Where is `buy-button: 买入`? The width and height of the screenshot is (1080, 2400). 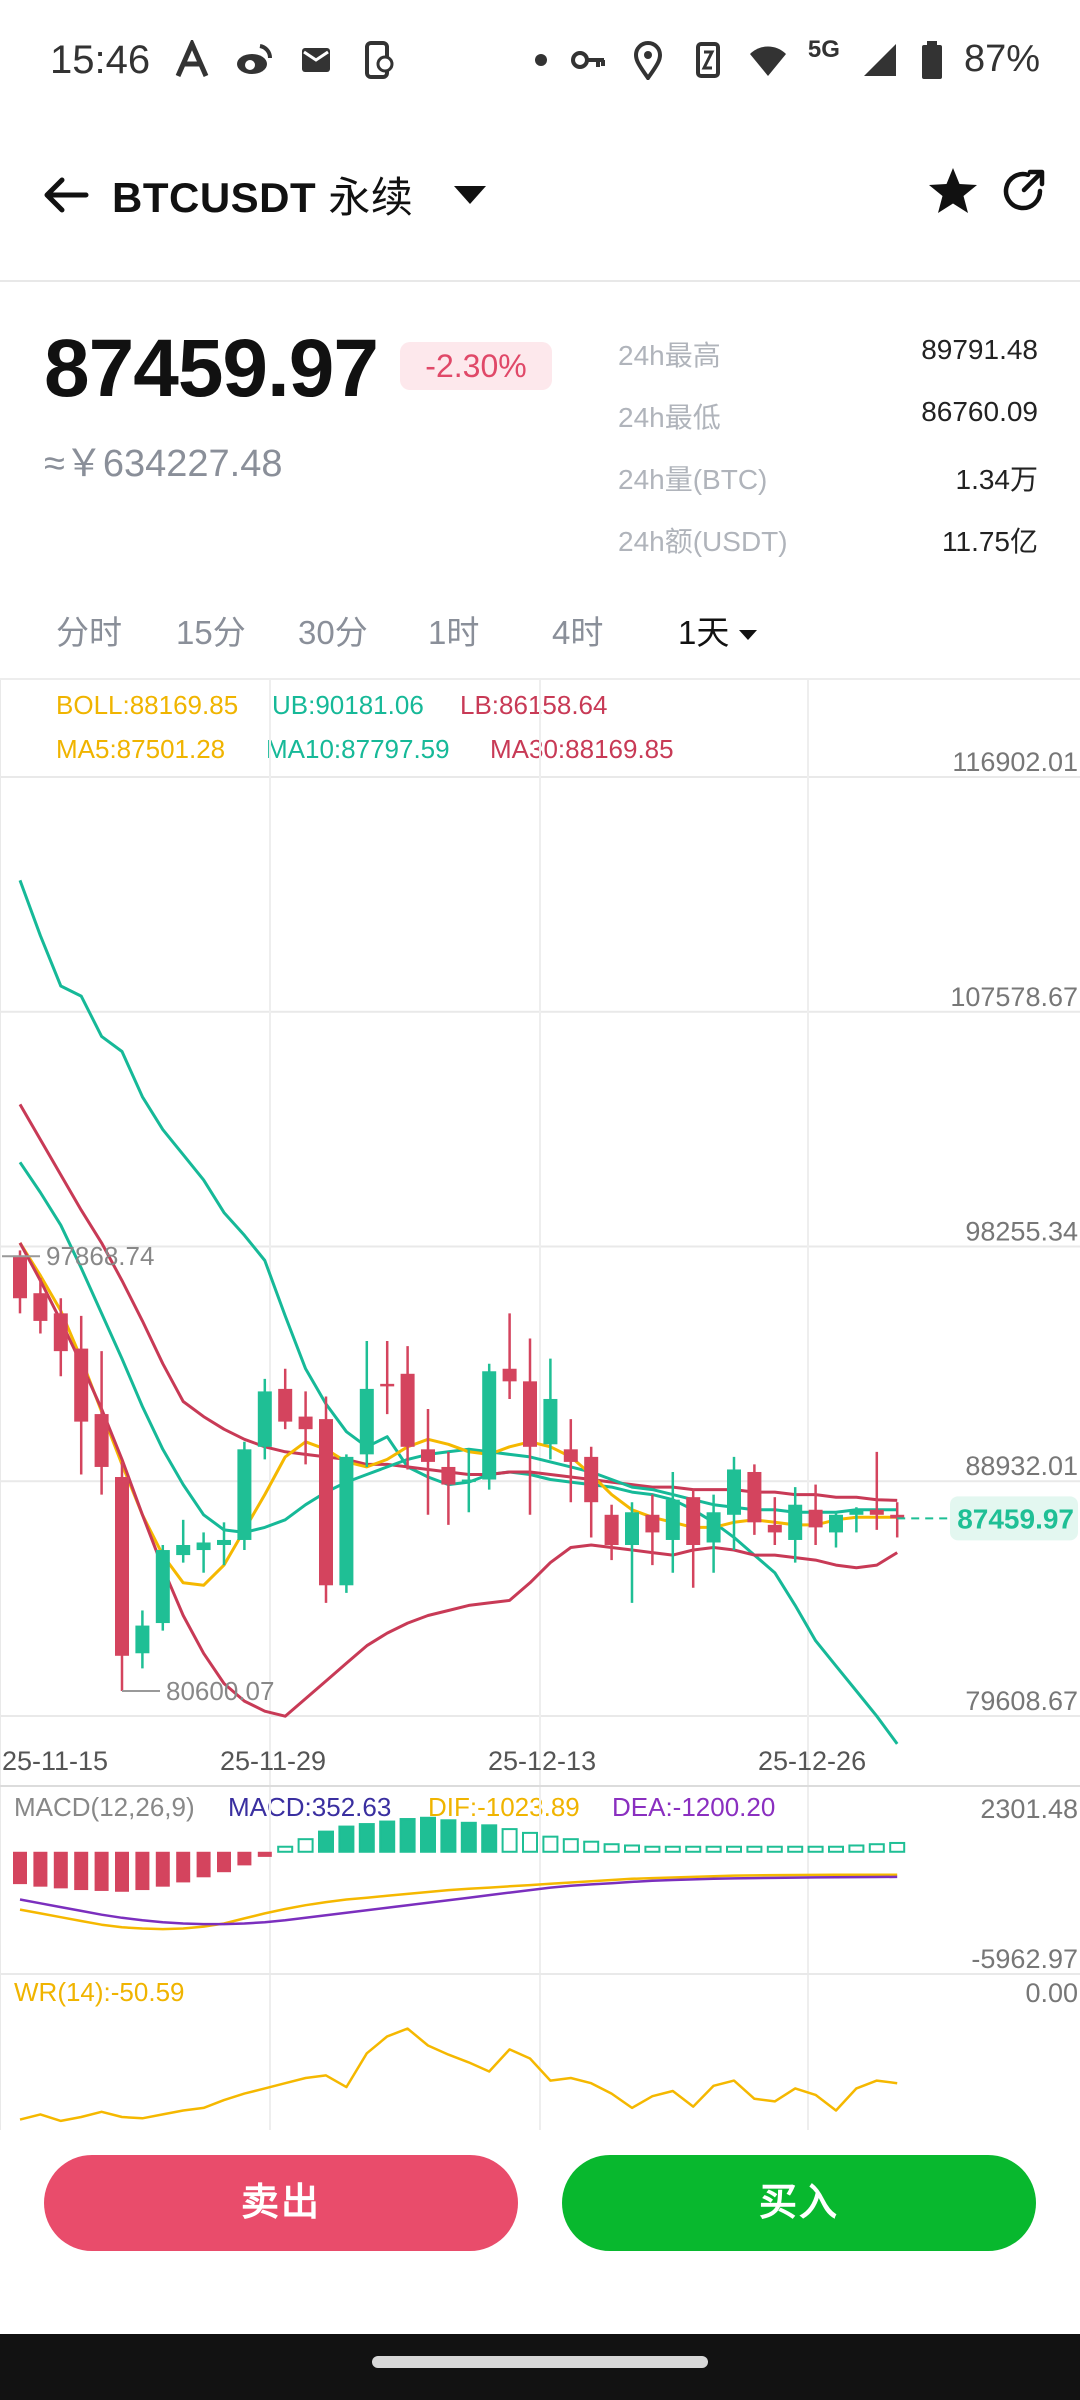 buy-button: 买入 is located at coordinates (799, 2203).